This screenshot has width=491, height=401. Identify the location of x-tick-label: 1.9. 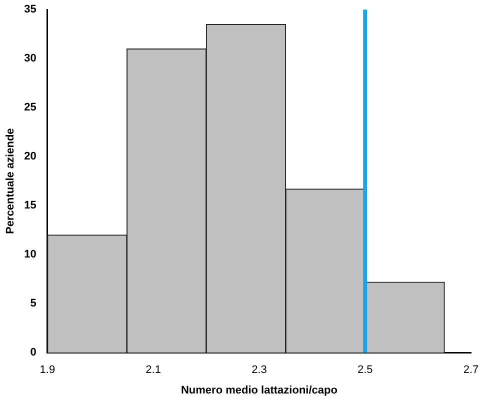
(48, 370).